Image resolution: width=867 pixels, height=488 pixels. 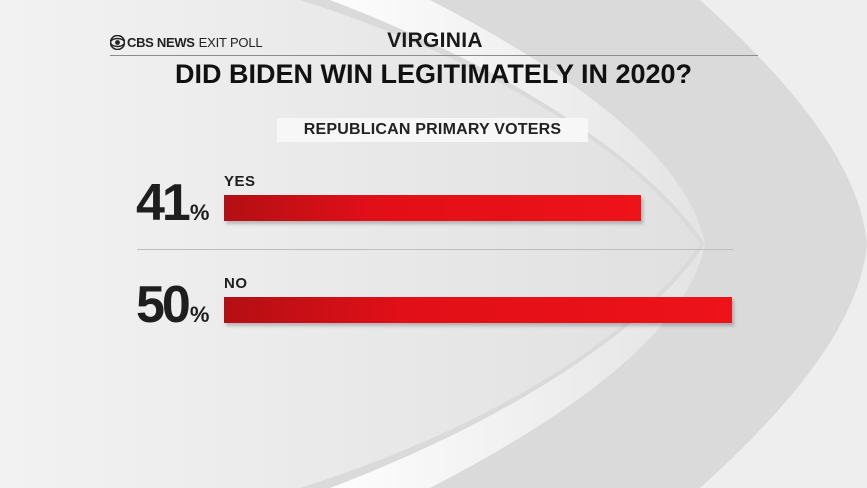 I want to click on brand-subtitle: EXIT POLL, so click(x=230, y=42).